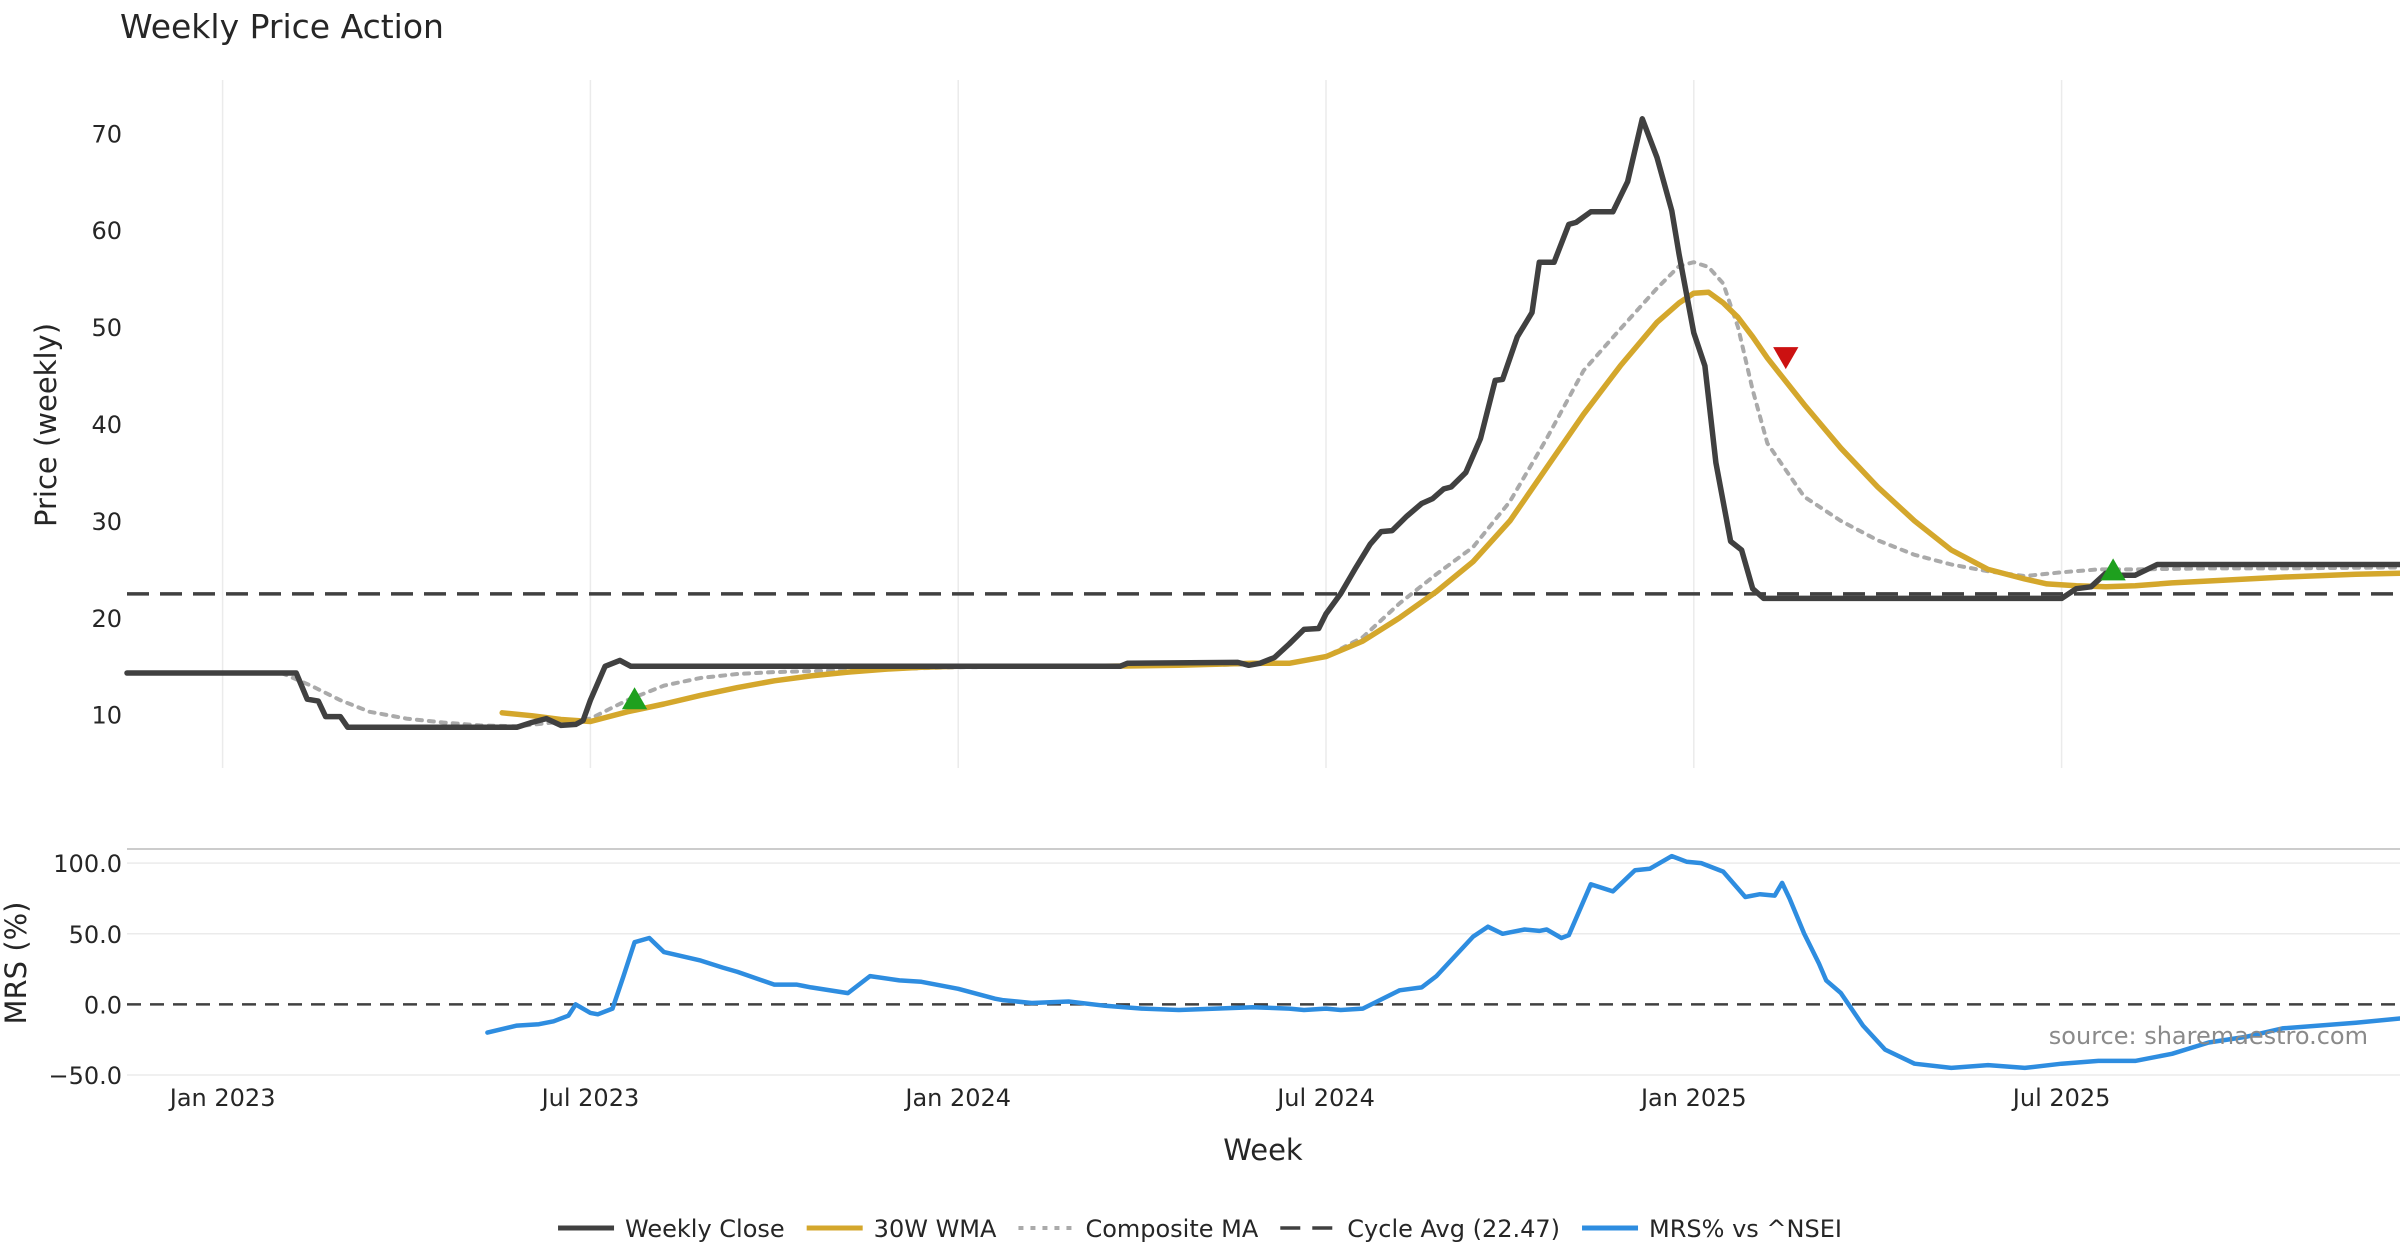  What do you see at coordinates (1325, 1098) in the screenshot?
I see `x-tick-jul-2024: Jul 2024` at bounding box center [1325, 1098].